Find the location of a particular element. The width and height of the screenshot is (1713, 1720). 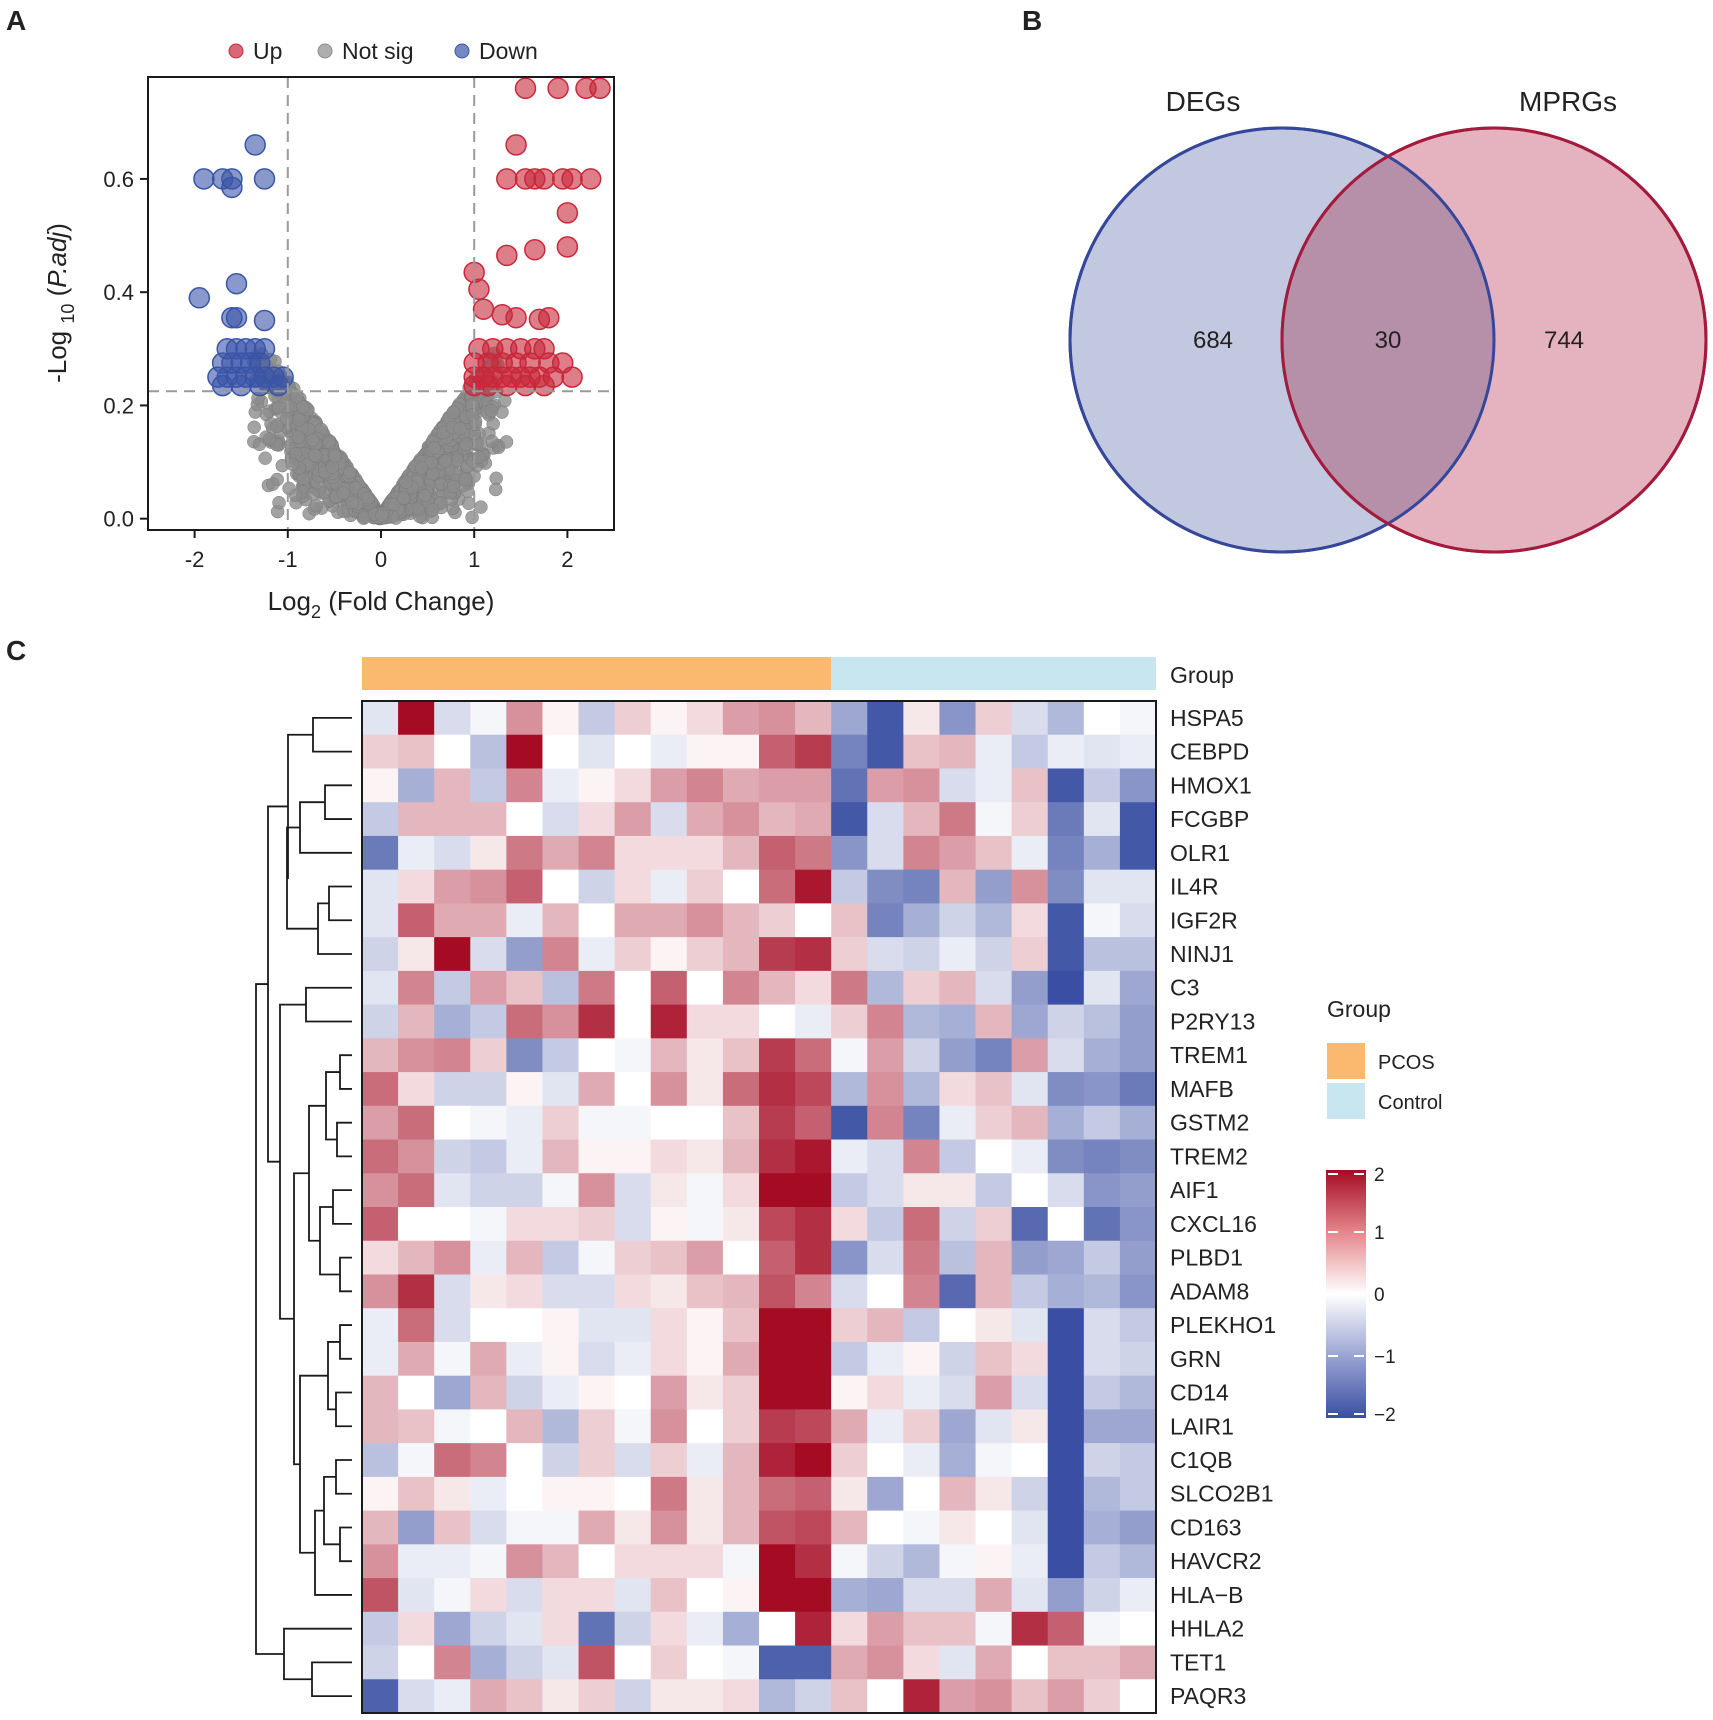

panel-letter-a: A is located at coordinates (16, 20).